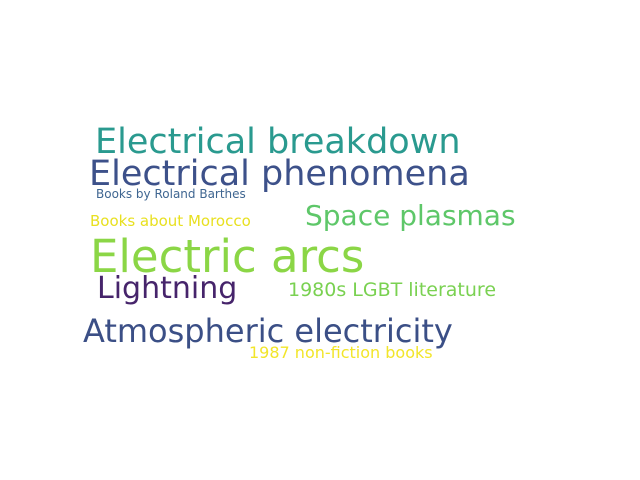 The image size is (640, 480). What do you see at coordinates (279, 174) in the screenshot?
I see `word-electrical-phenomena: Electrical phenomena` at bounding box center [279, 174].